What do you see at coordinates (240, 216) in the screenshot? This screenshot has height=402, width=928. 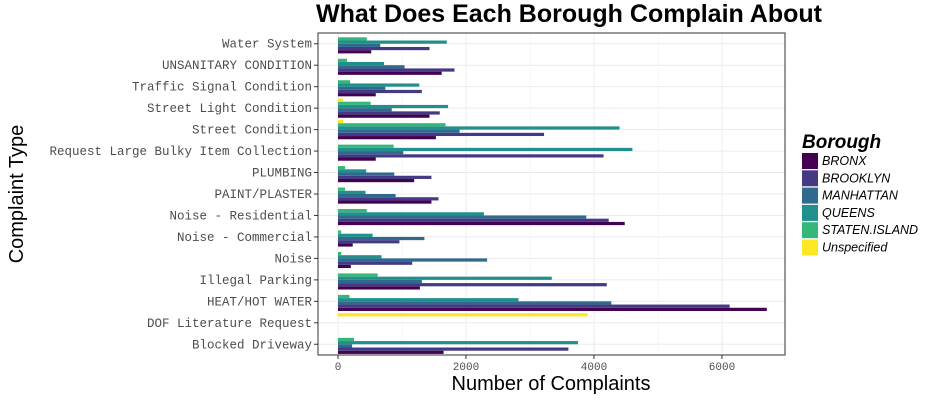 I see `category-label: Noise - Residential` at bounding box center [240, 216].